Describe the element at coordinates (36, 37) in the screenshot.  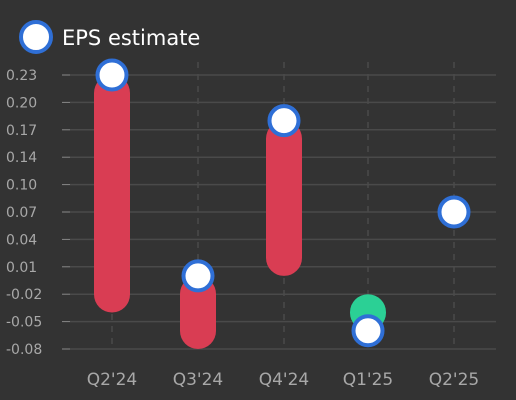
I see `legend-marker-icon` at that location.